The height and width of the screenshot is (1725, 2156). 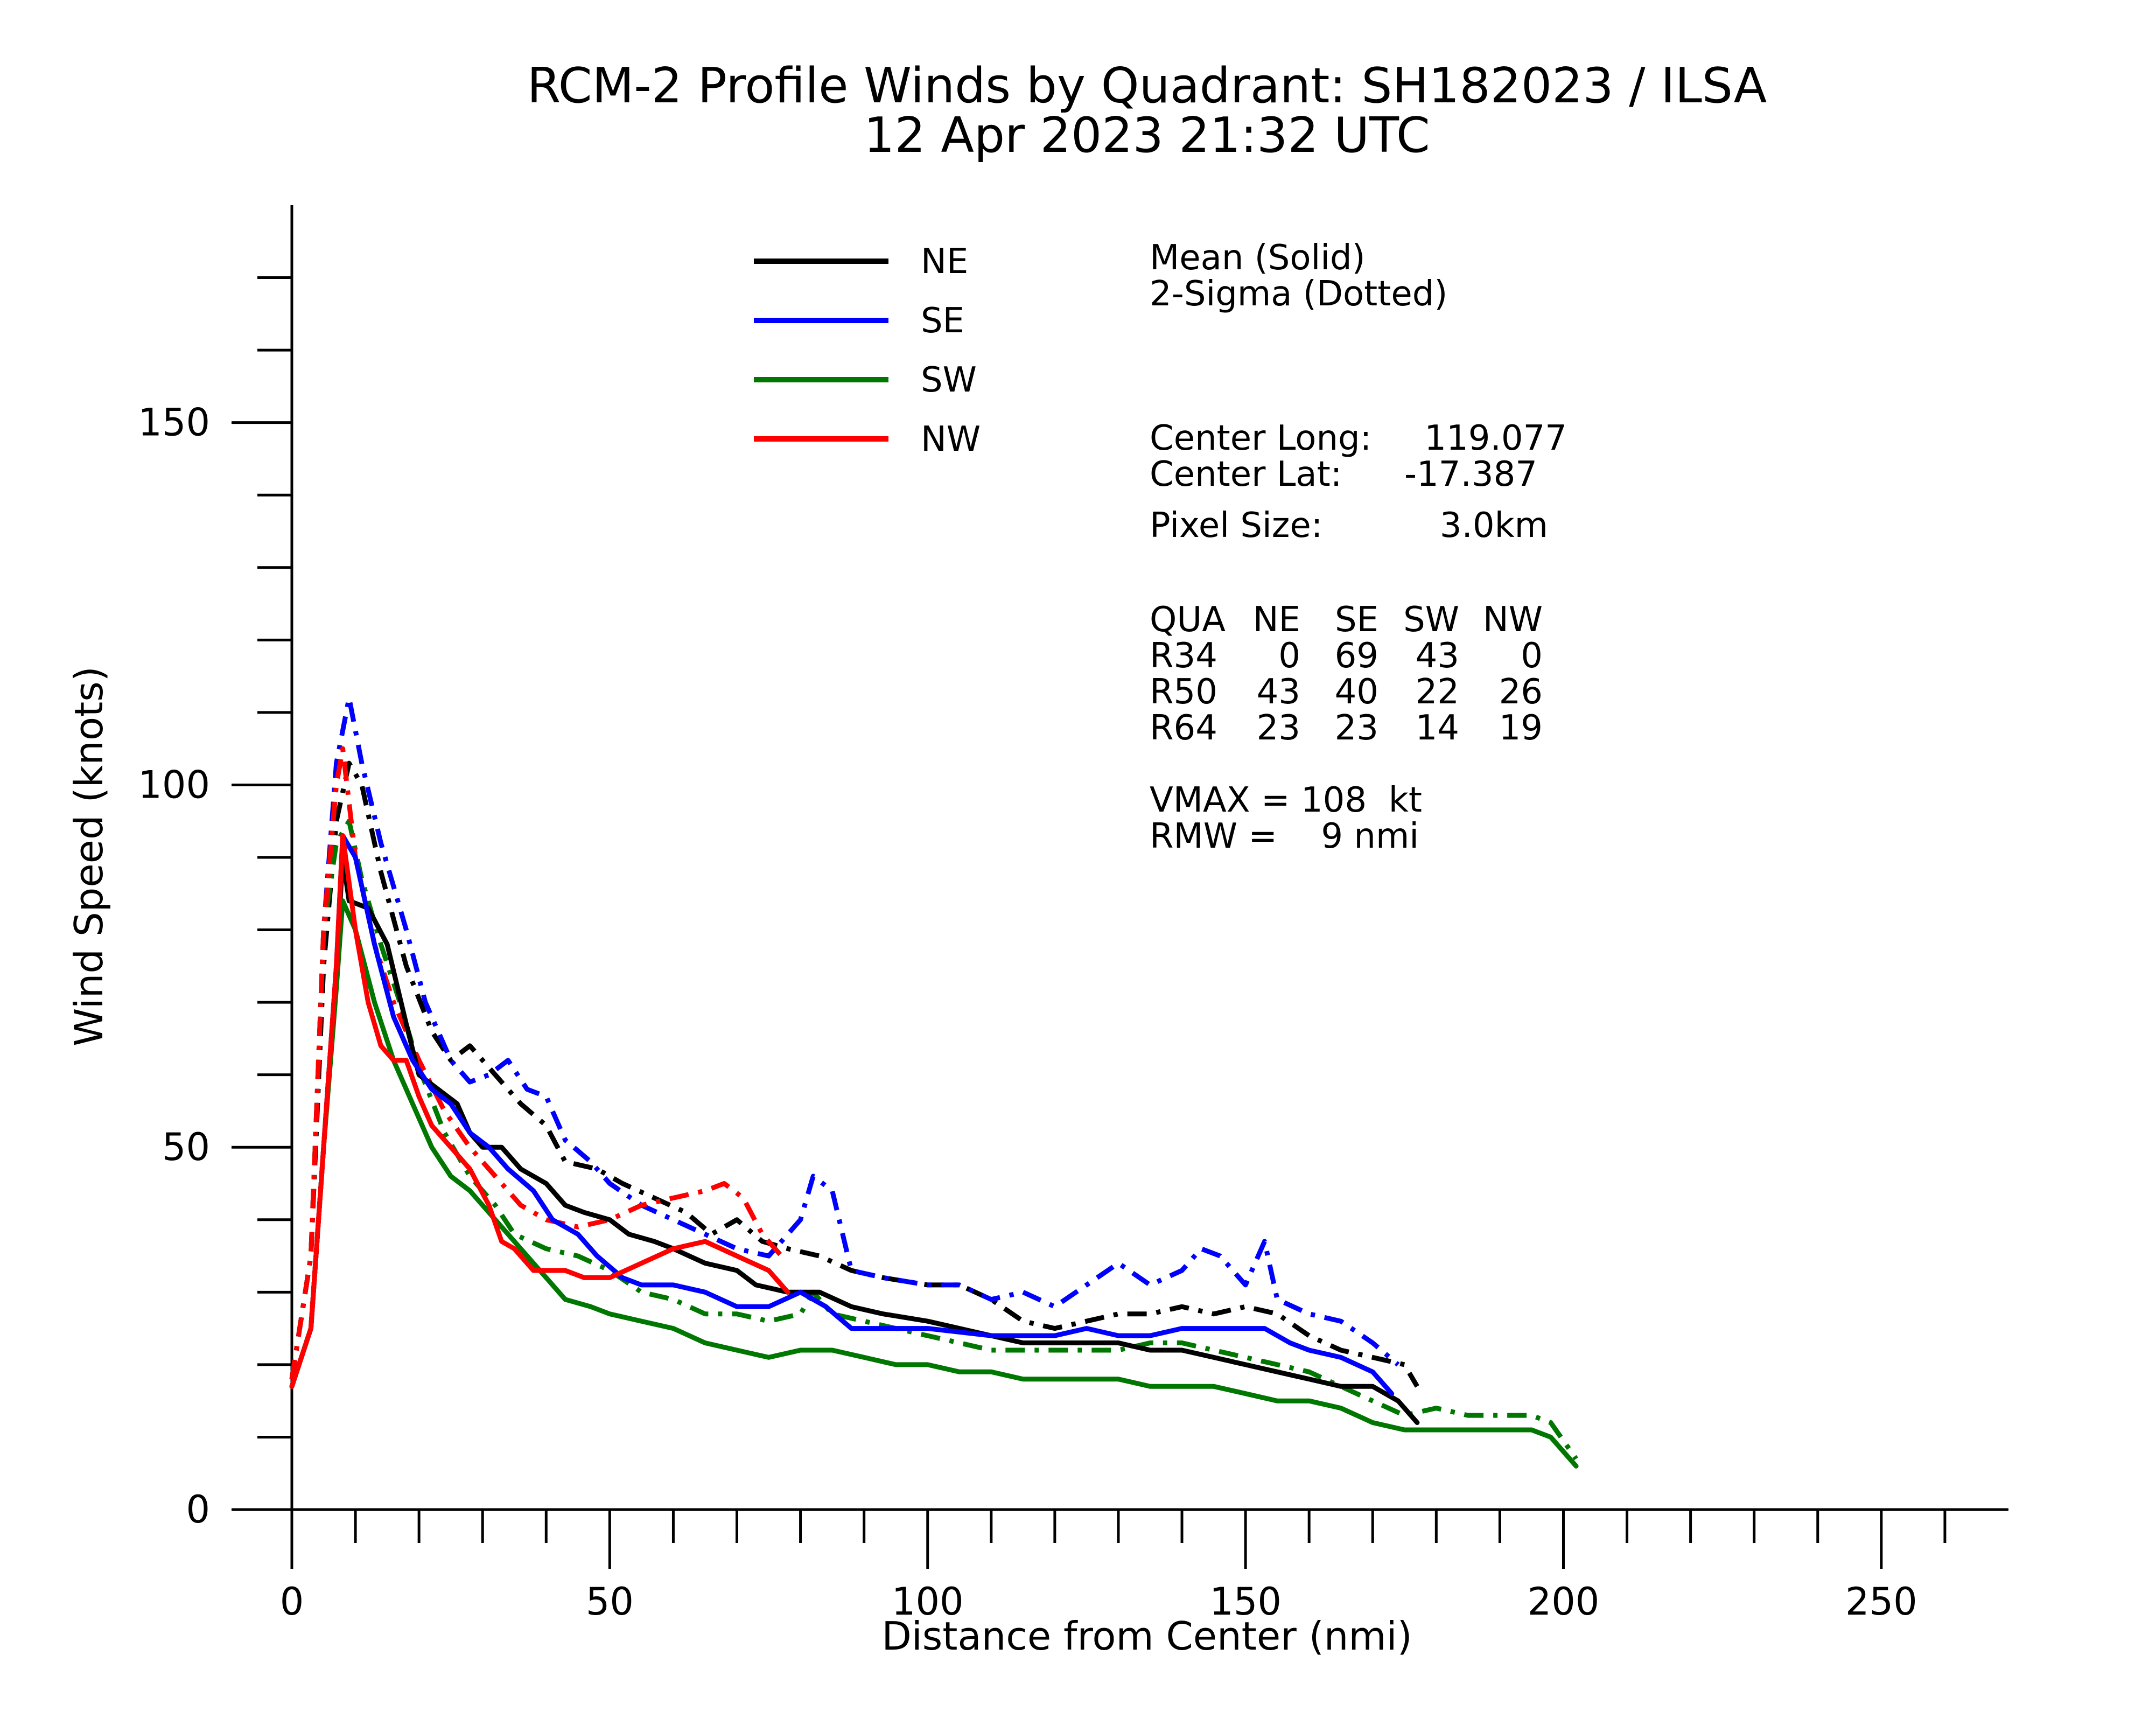 I want to click on y-tick-label: 150, so click(x=174, y=423).